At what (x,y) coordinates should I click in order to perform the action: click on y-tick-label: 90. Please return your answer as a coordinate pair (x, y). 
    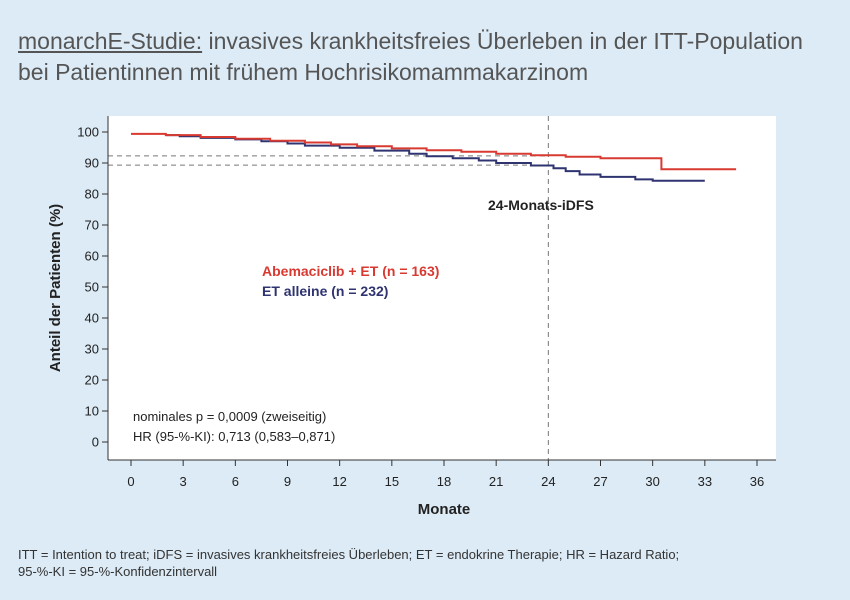
    Looking at the image, I should click on (92, 163).